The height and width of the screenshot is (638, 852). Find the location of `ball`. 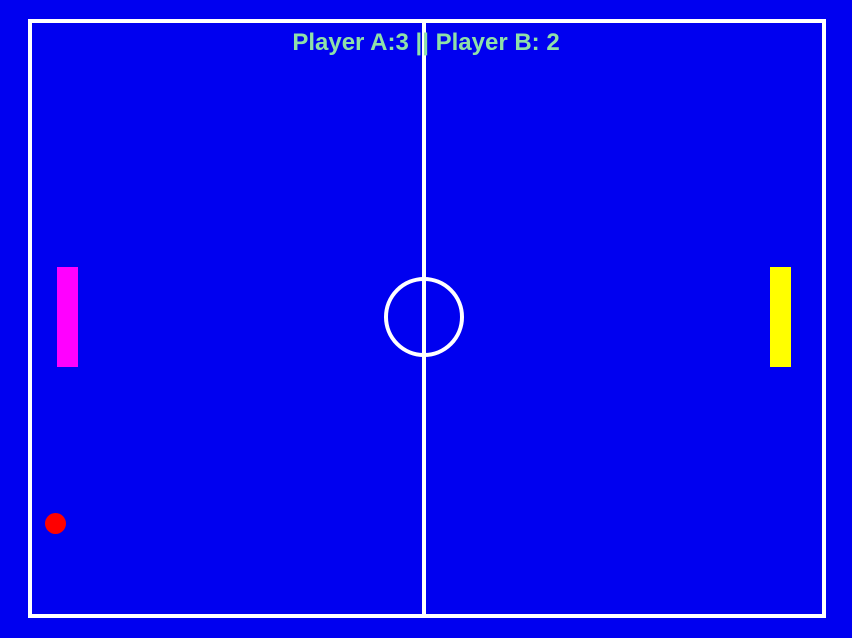

ball is located at coordinates (55, 523).